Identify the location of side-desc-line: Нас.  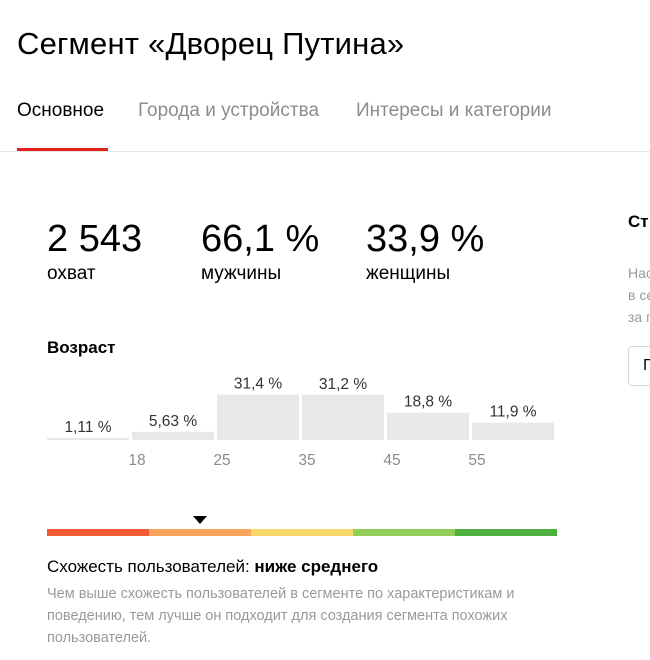
(639, 273).